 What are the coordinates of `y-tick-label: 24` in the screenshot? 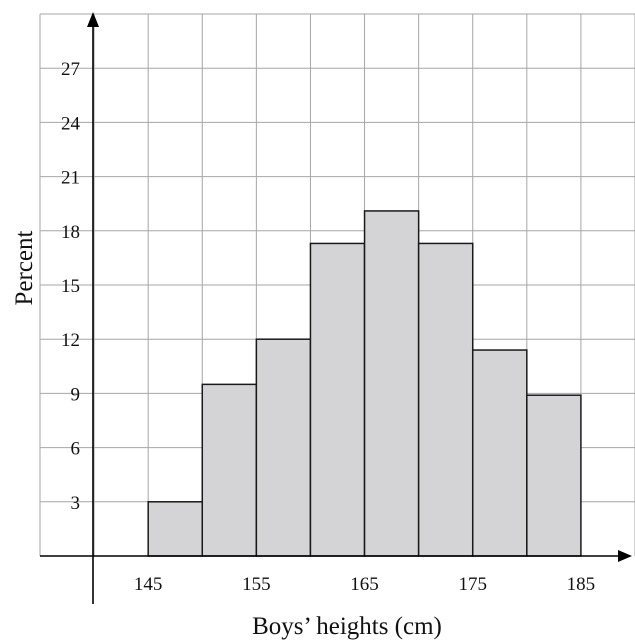 It's located at (71, 123).